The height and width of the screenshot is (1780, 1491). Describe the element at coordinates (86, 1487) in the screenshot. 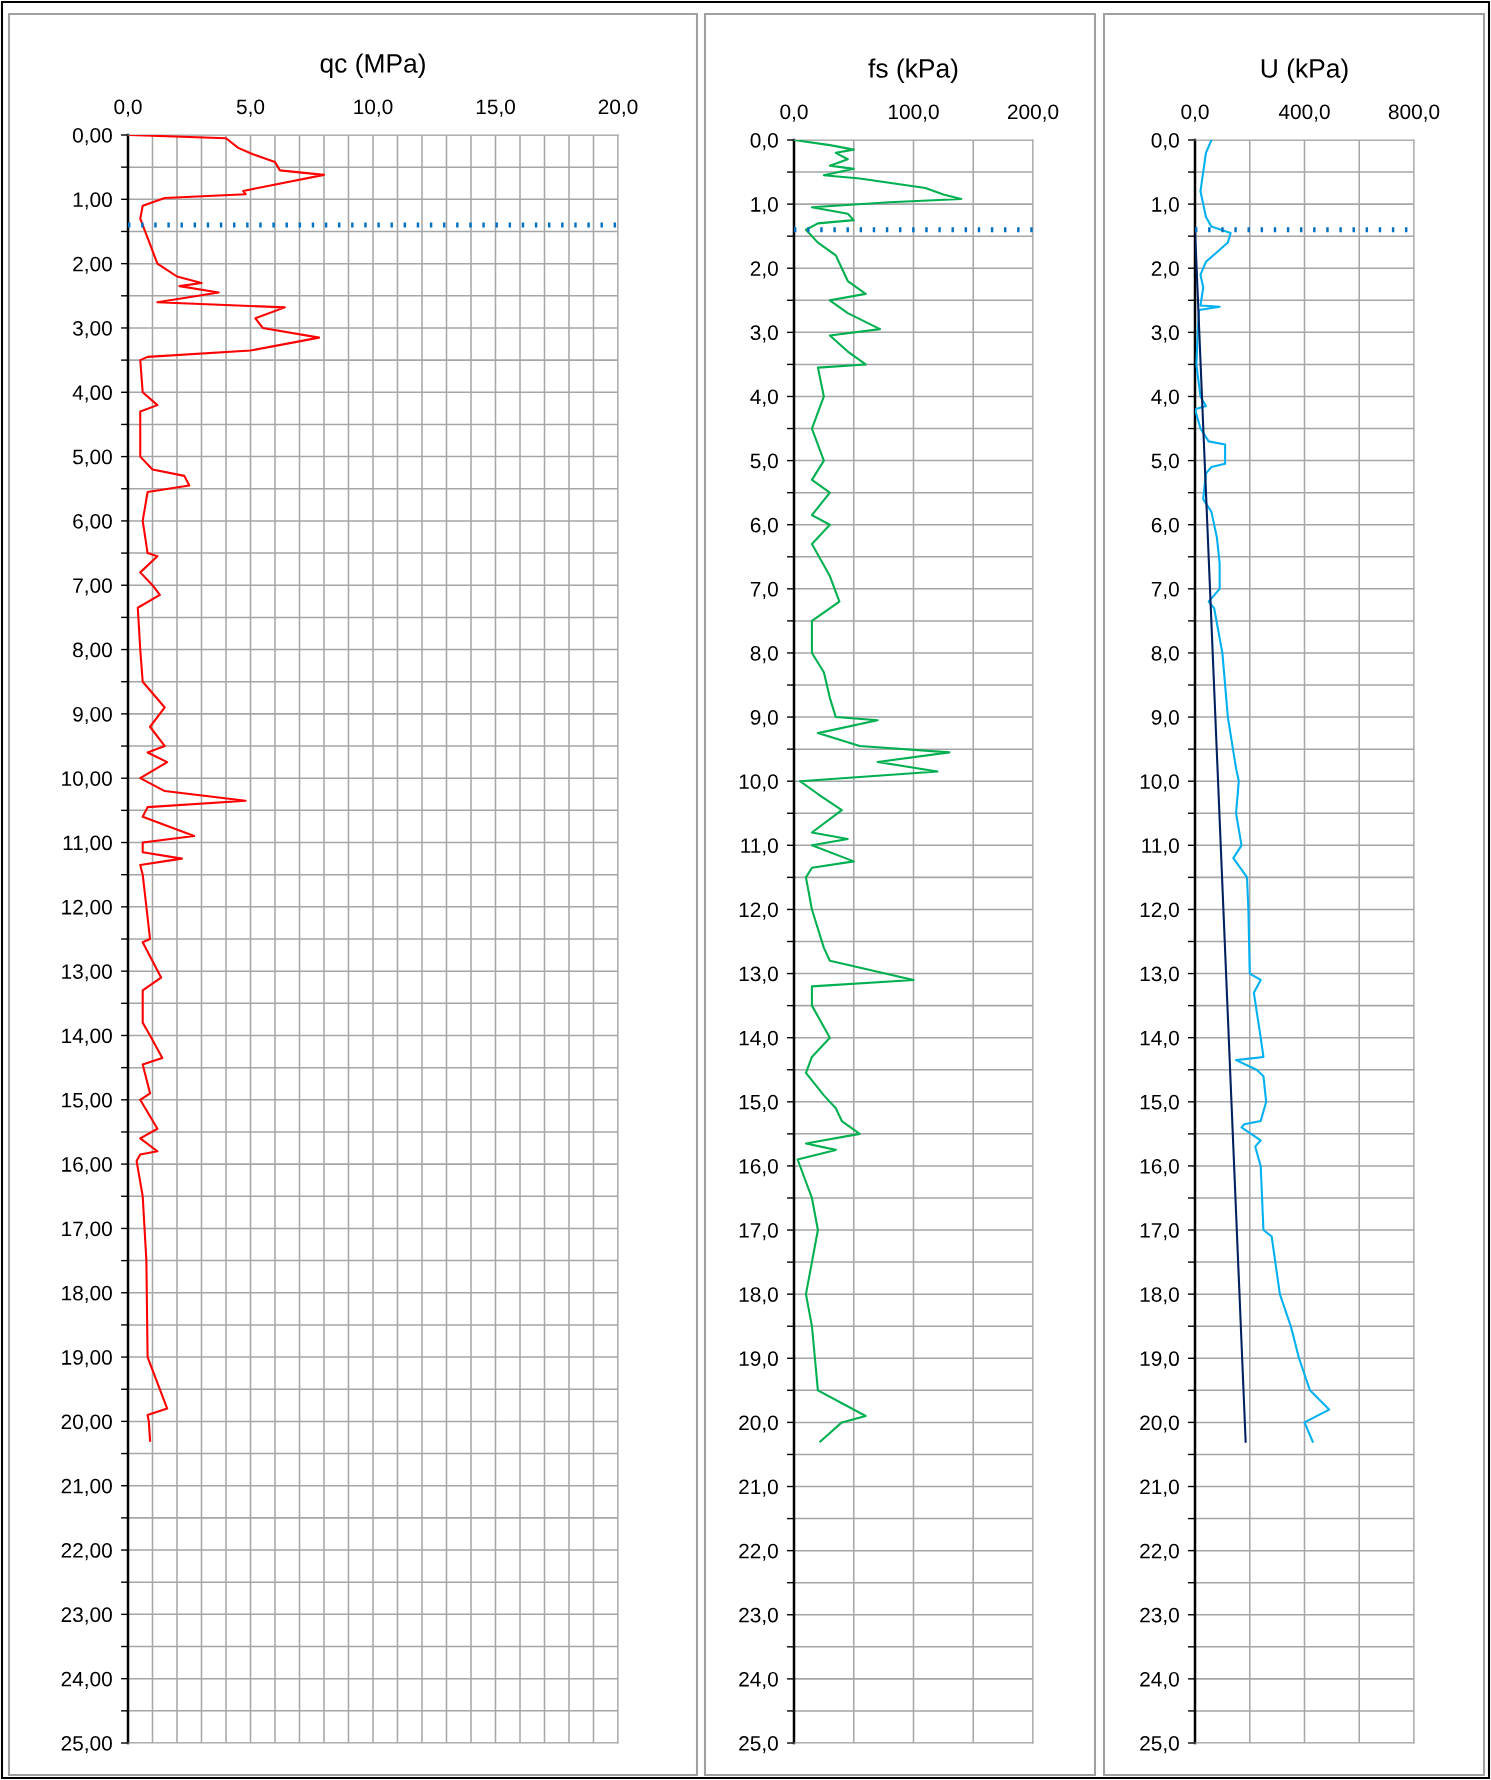

I see `y-tick-label: 21,00` at that location.